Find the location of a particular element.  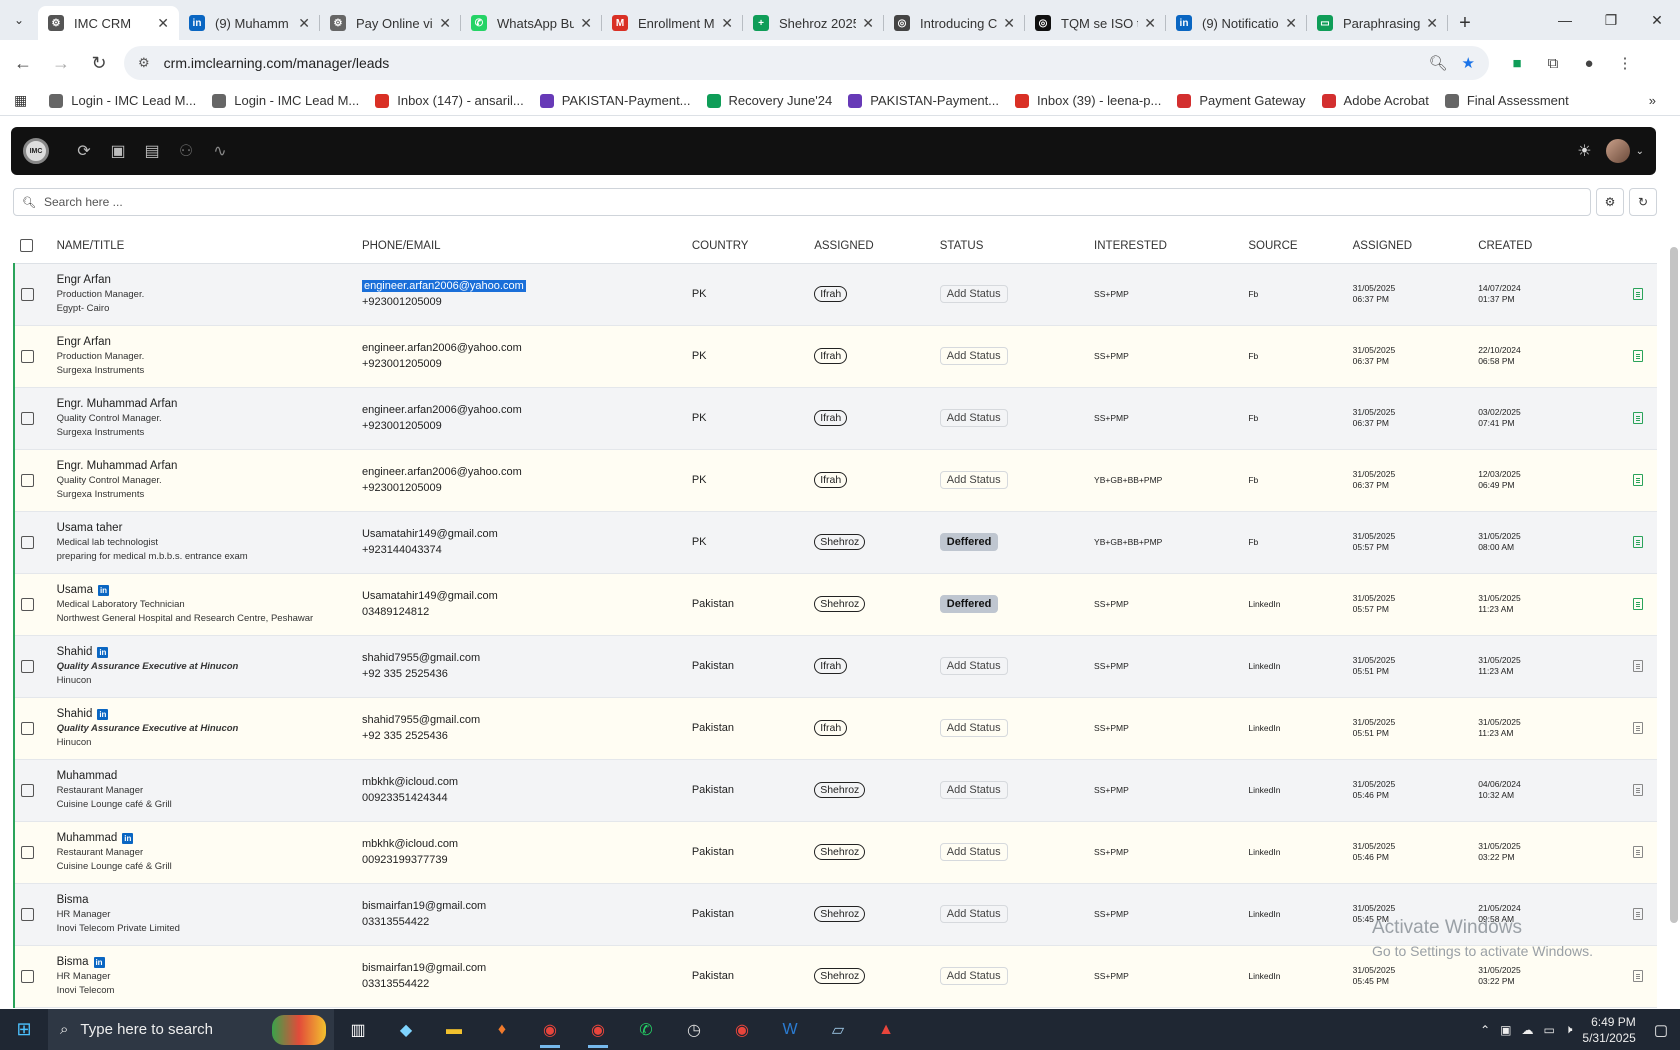

lead-phone: 03489124812 is located at coordinates (395, 612).